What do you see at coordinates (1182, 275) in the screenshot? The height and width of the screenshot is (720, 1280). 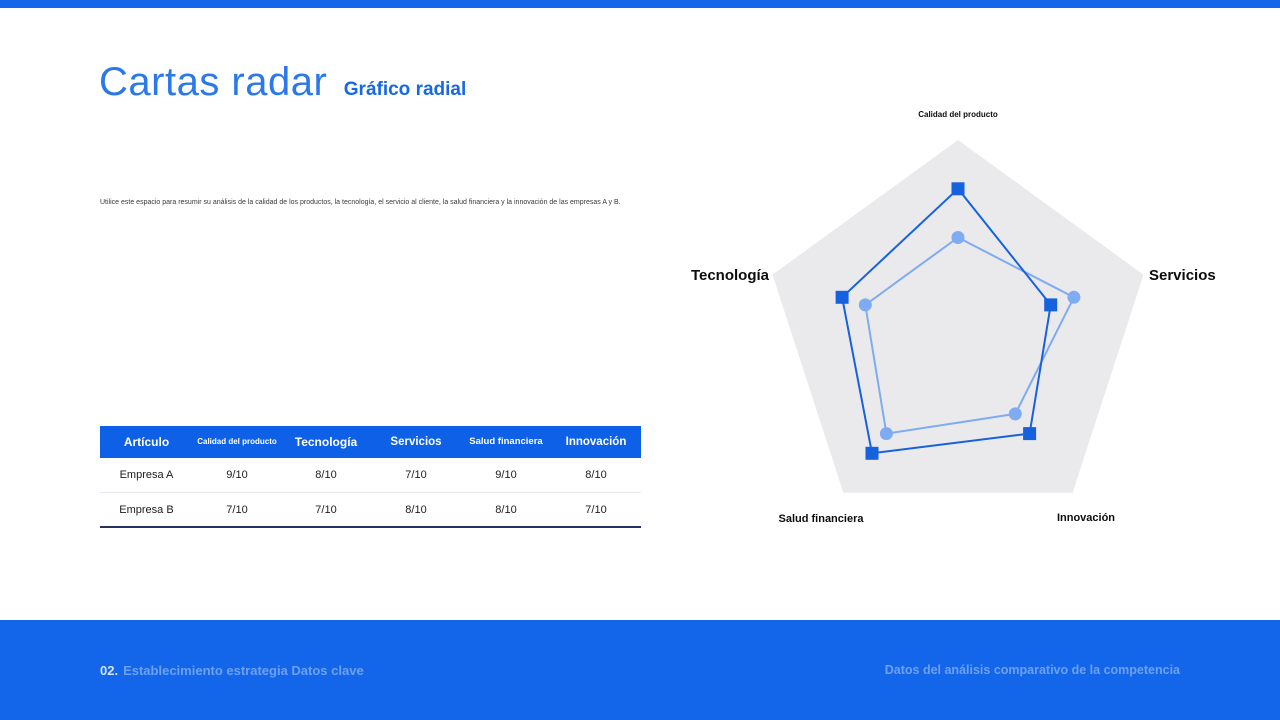 I see `axis-label-servicios: Servicios` at bounding box center [1182, 275].